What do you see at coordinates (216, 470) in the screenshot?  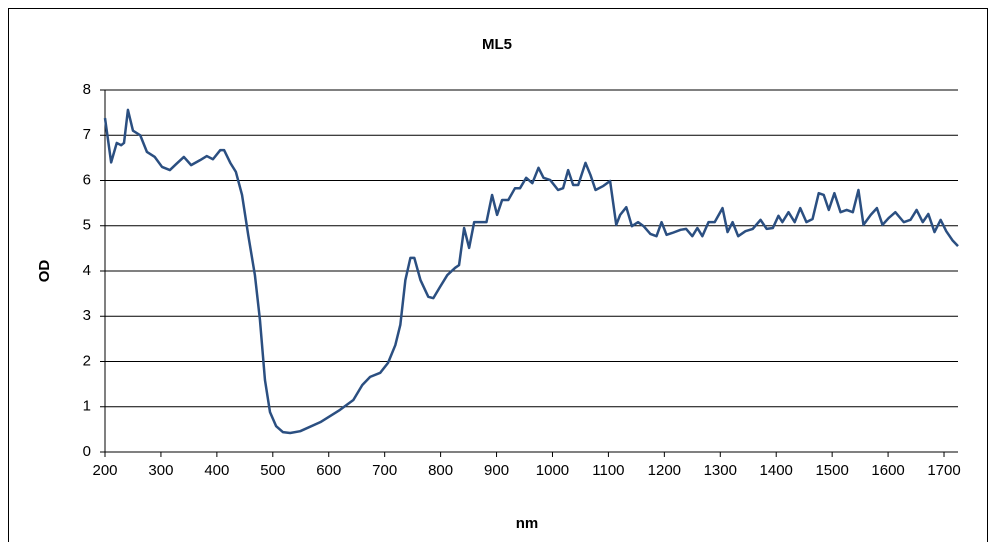 I see `x-tick-label: 400` at bounding box center [216, 470].